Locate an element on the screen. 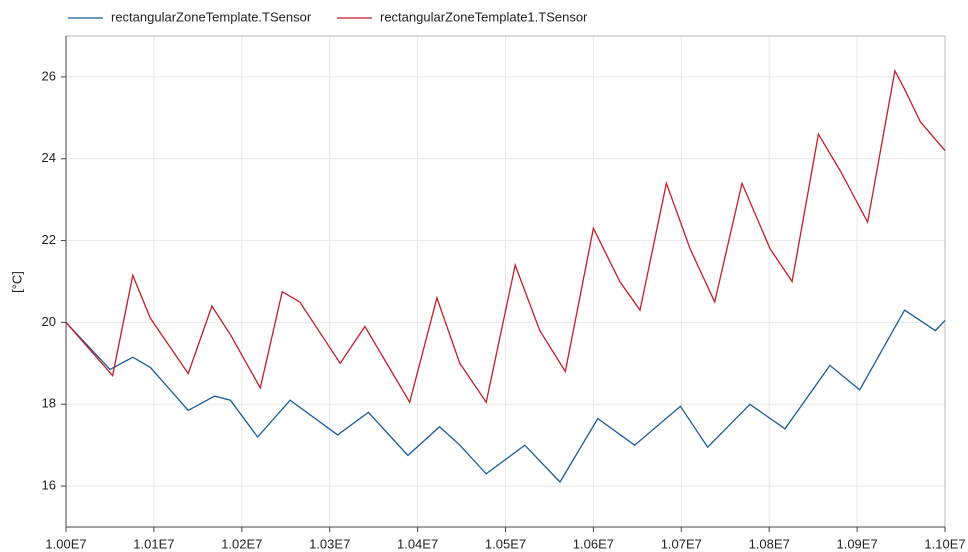 Image resolution: width=968 pixels, height=552 pixels. x-tick-label: 1.07E7 is located at coordinates (681, 543).